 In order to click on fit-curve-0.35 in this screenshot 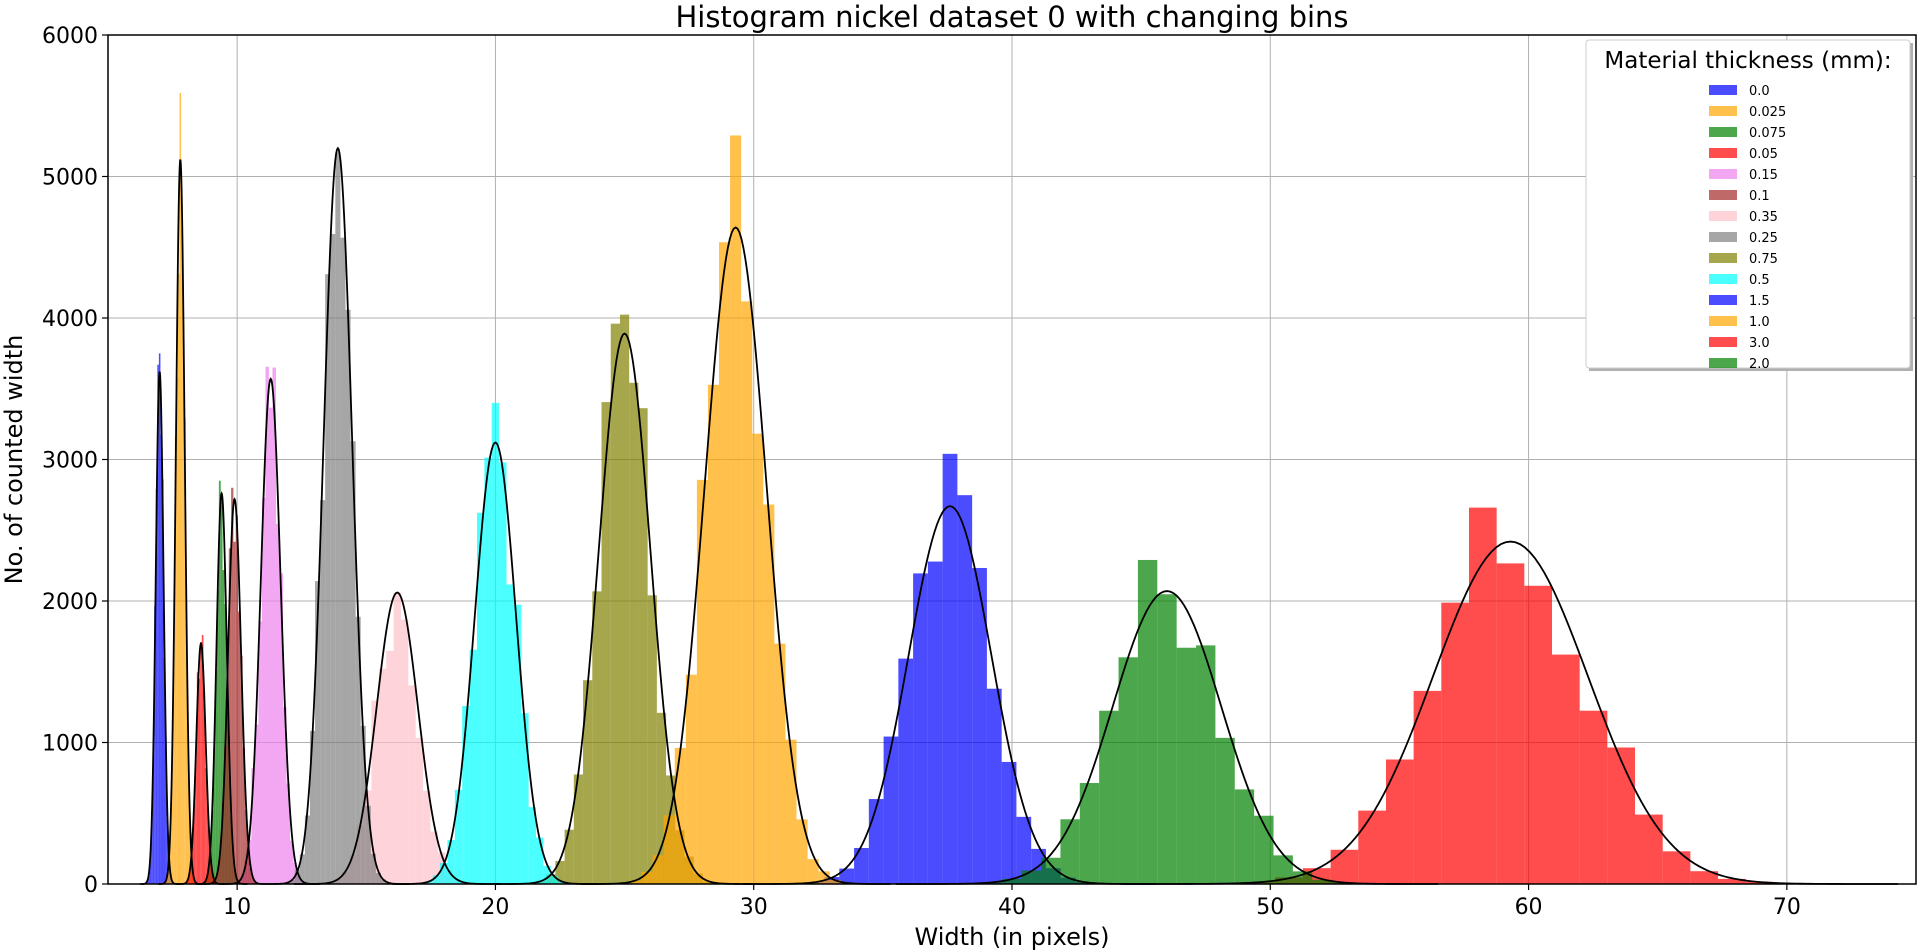, I will do `click(397, 738)`.